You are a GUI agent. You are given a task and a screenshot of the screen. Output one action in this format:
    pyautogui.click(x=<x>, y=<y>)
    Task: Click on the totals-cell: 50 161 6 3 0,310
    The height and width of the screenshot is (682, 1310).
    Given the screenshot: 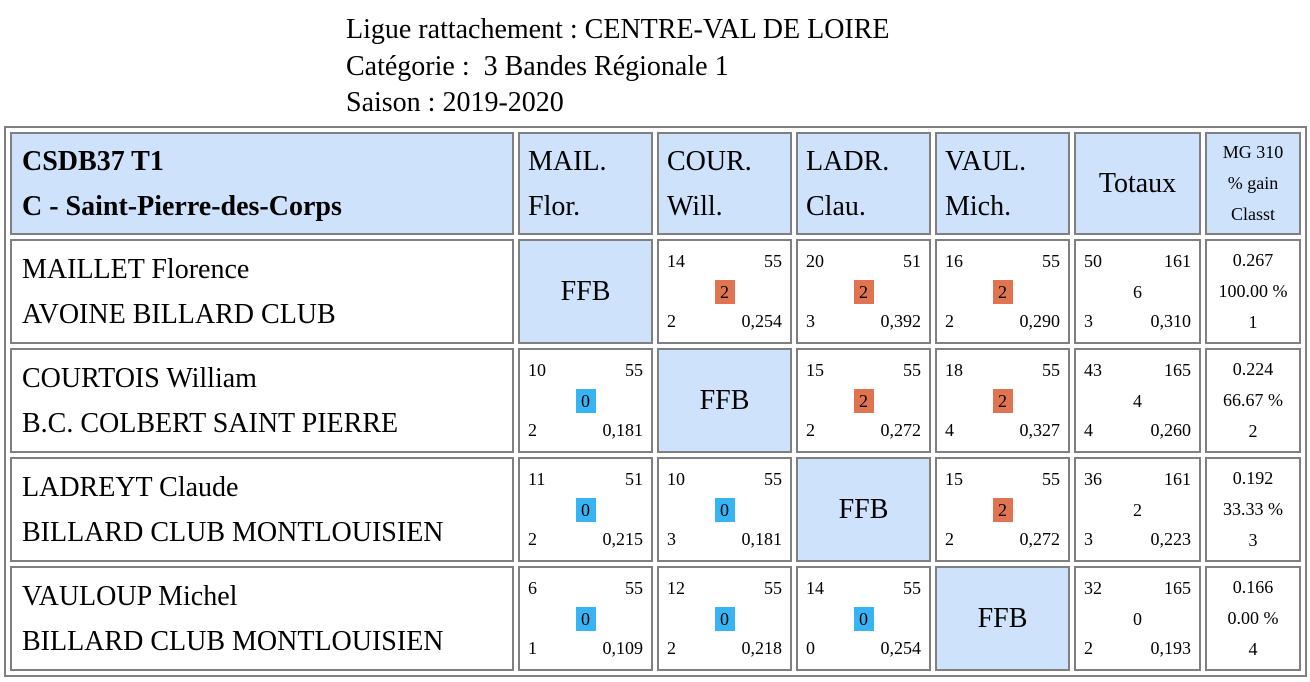 What is the action you would take?
    pyautogui.click(x=1137, y=291)
    